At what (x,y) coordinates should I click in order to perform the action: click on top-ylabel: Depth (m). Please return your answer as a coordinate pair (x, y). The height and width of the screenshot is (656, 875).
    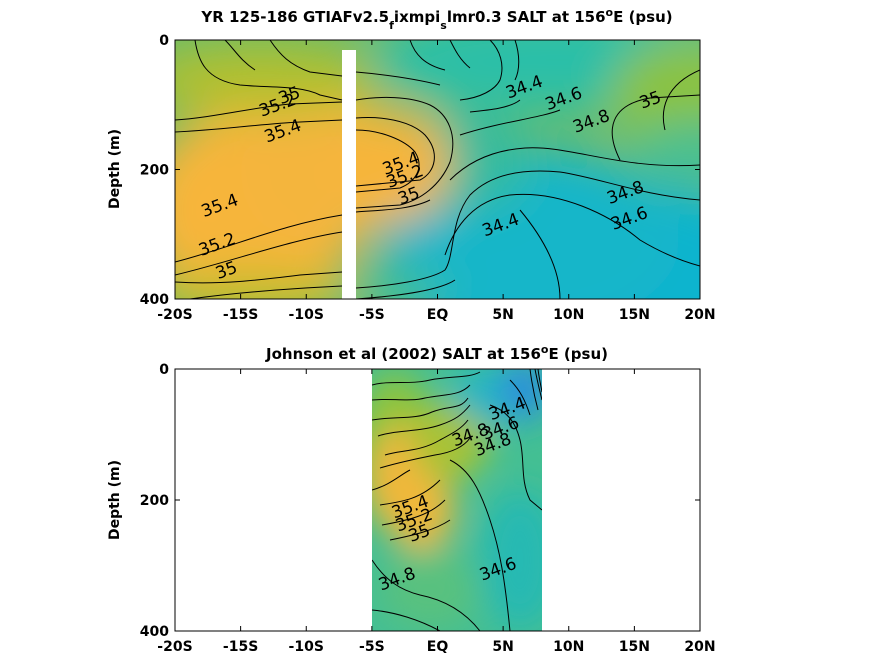
    Looking at the image, I should click on (115, 169).